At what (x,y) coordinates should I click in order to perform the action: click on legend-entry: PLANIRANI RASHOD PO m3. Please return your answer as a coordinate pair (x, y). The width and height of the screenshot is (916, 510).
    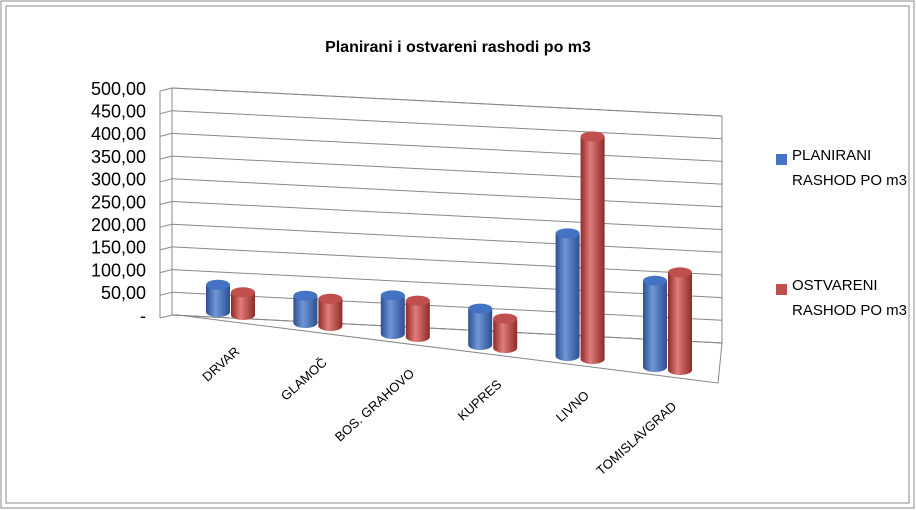
    Looking at the image, I should click on (850, 168).